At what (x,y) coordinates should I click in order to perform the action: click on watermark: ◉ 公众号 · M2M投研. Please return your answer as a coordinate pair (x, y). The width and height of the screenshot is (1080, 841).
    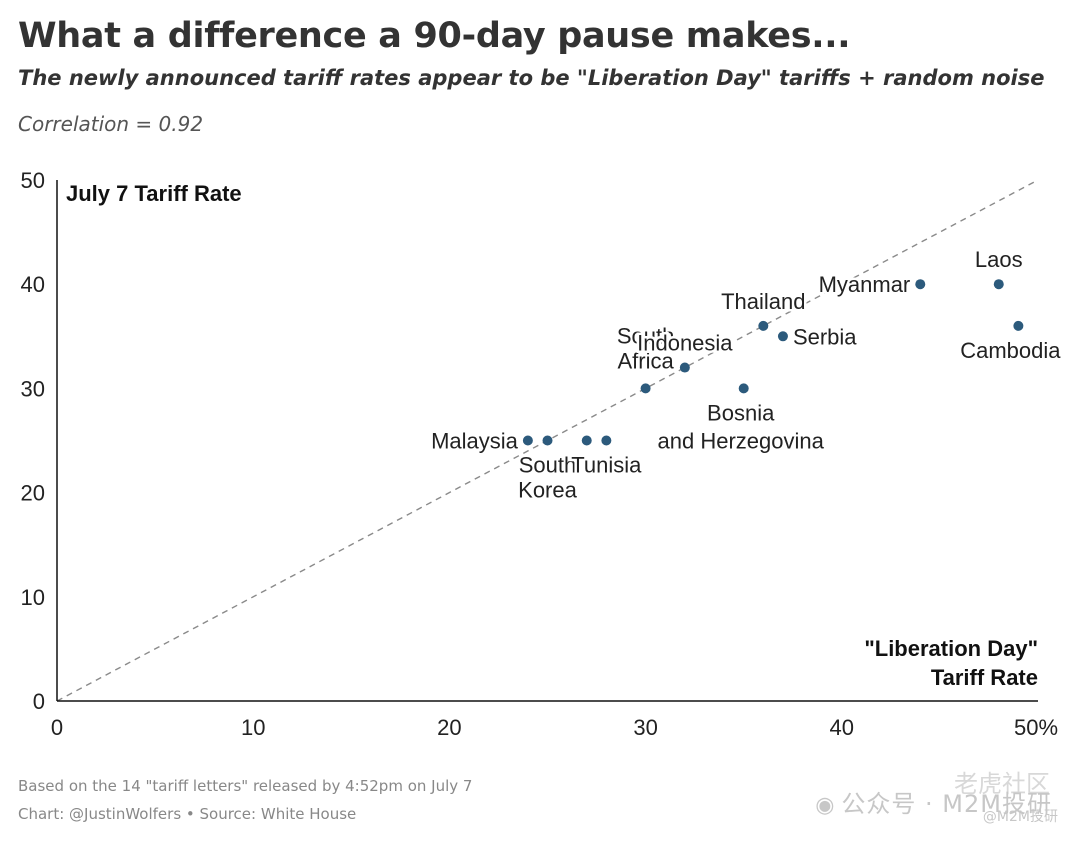
    Looking at the image, I should click on (933, 801).